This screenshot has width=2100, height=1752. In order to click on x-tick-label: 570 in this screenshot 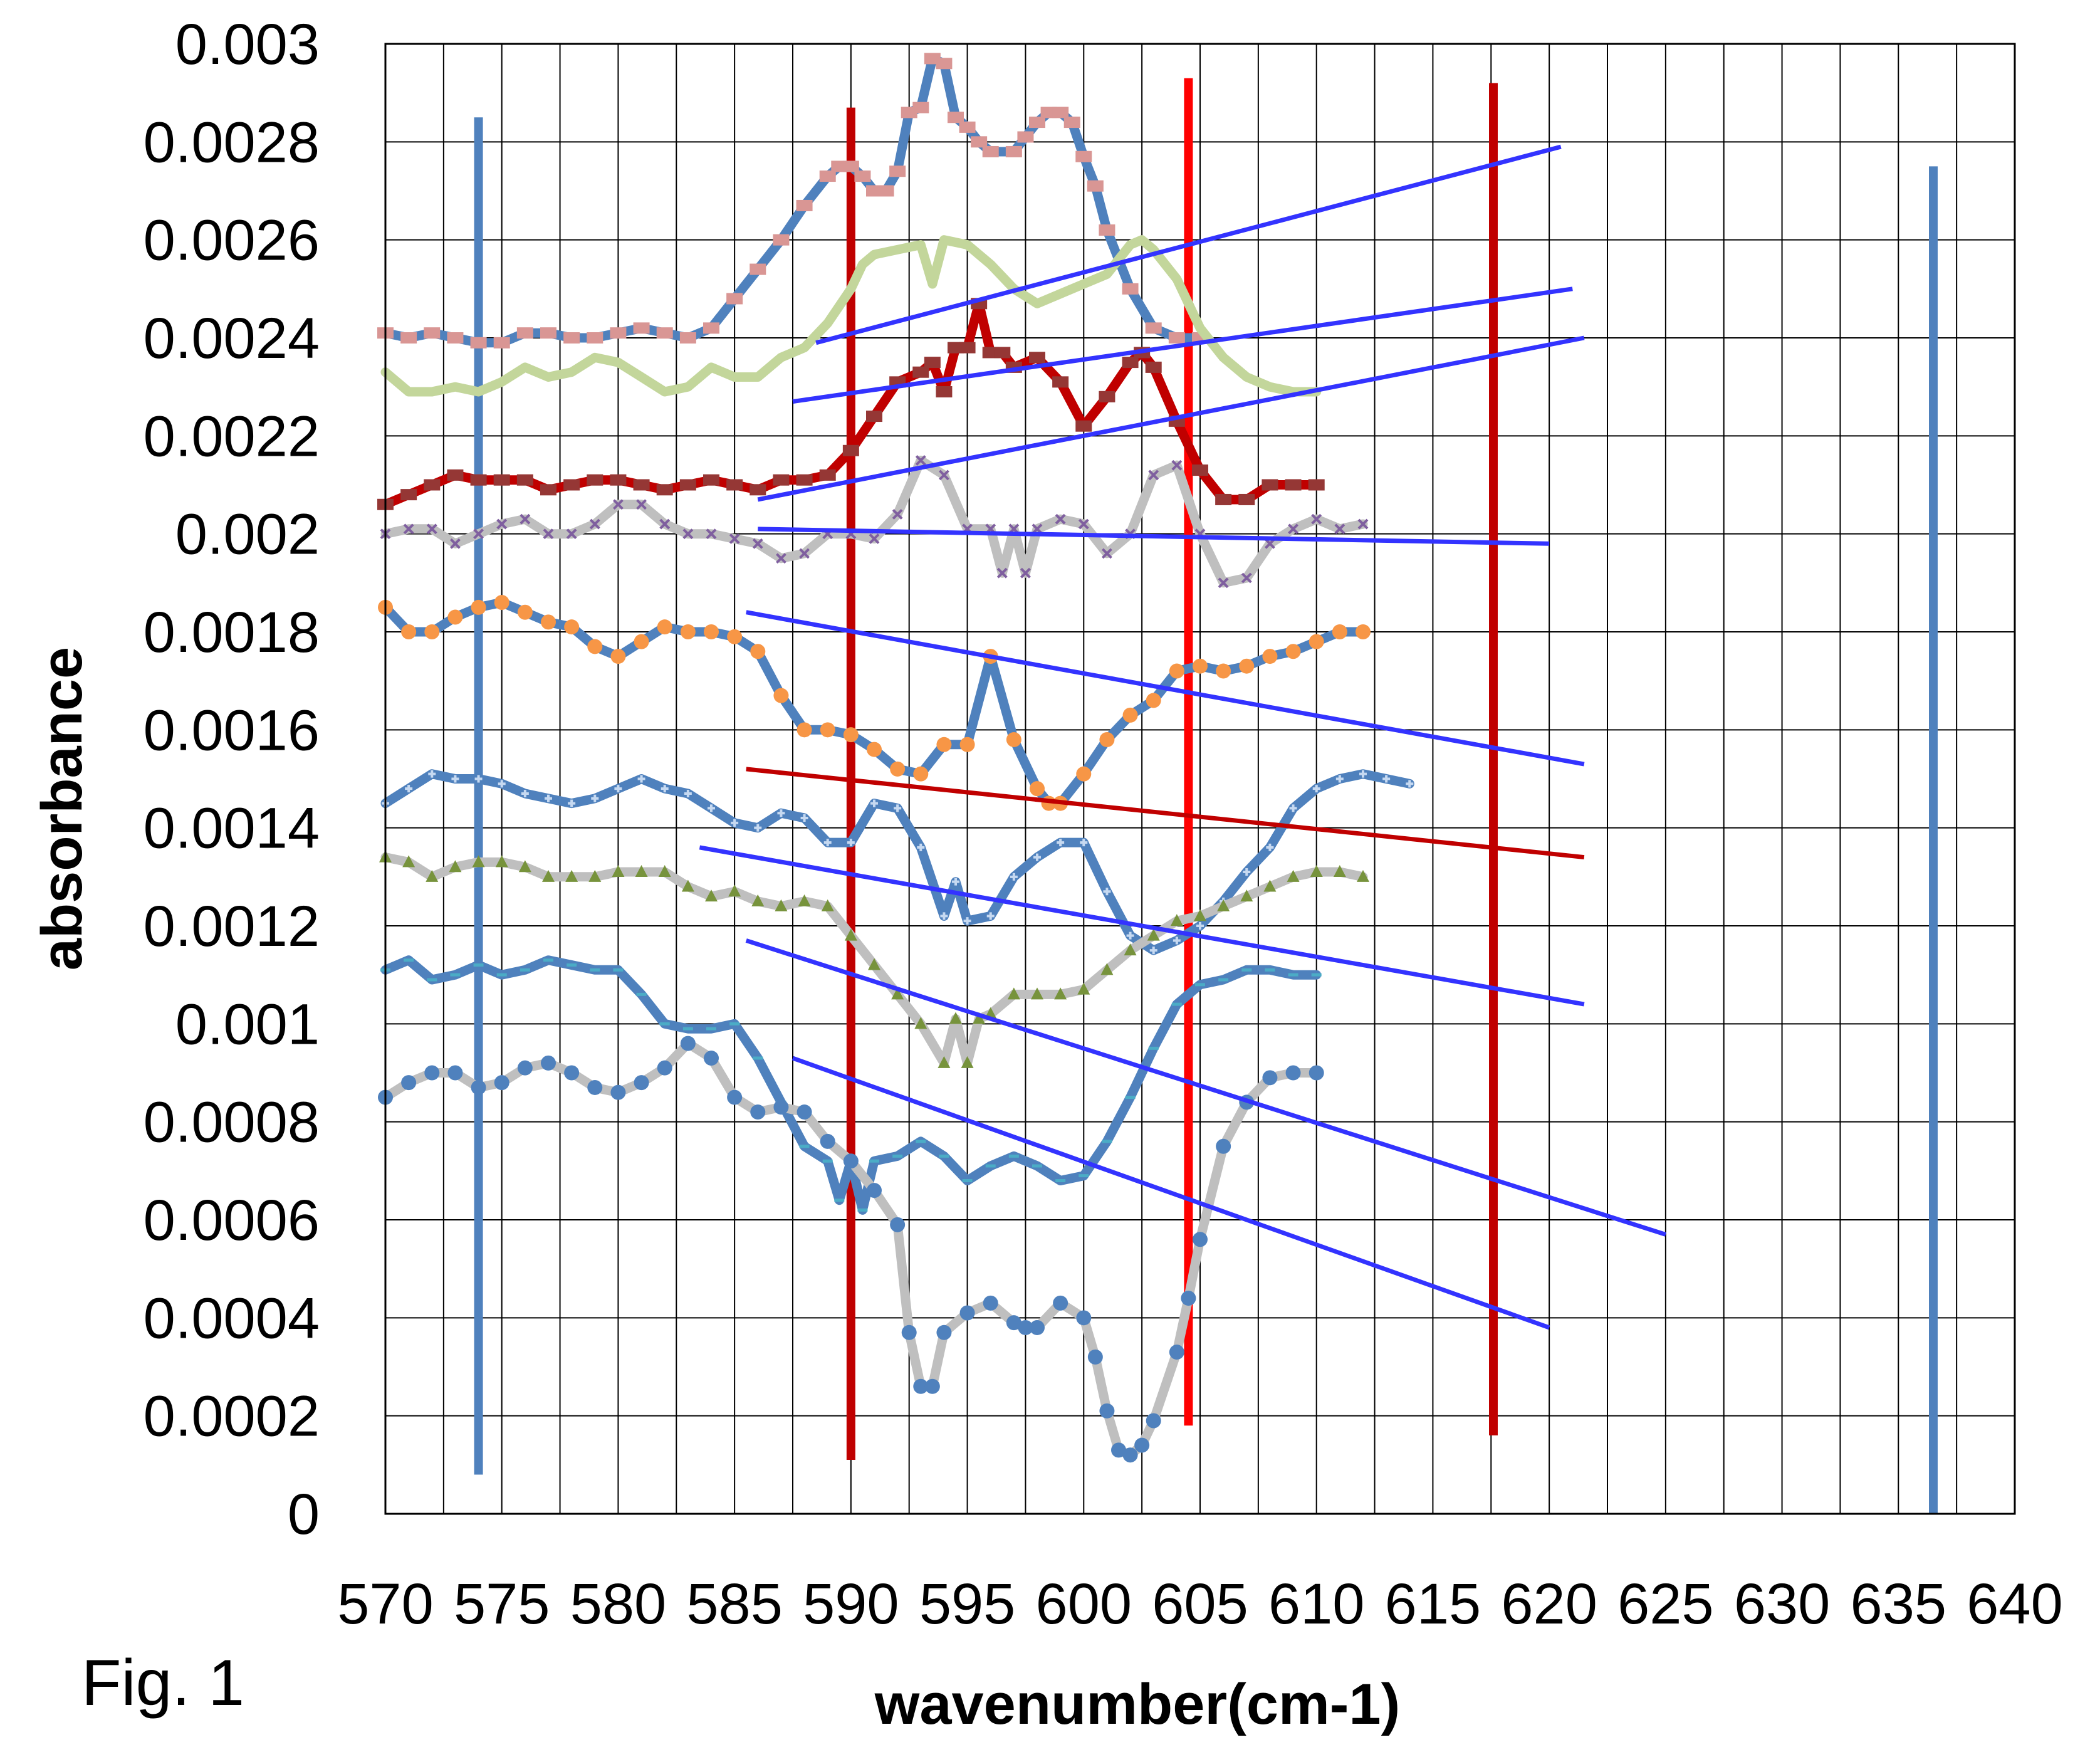, I will do `click(385, 1604)`.